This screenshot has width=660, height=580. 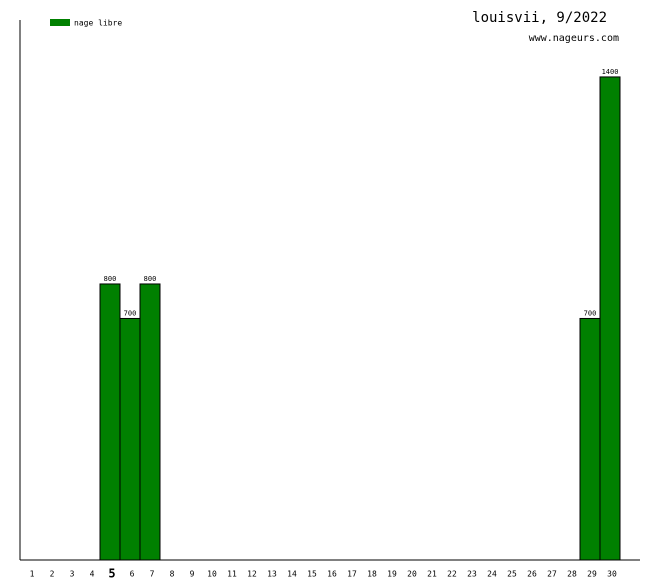 What do you see at coordinates (352, 574) in the screenshot?
I see `x-tick-label: 17` at bounding box center [352, 574].